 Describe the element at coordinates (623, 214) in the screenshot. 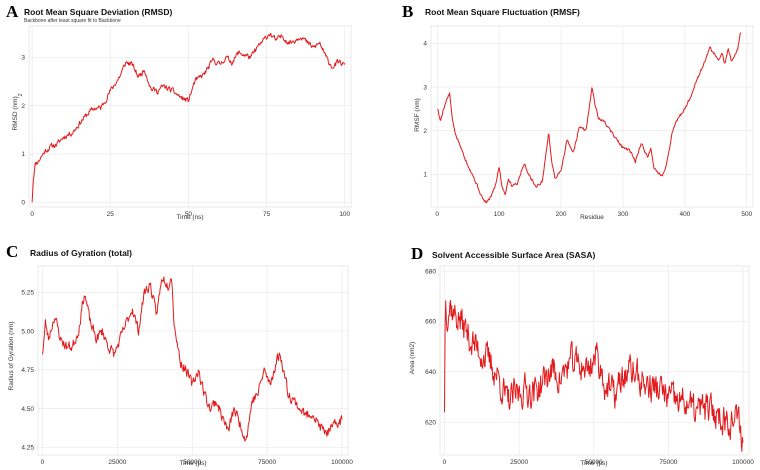

I see `x-tick-label-b: 300` at that location.